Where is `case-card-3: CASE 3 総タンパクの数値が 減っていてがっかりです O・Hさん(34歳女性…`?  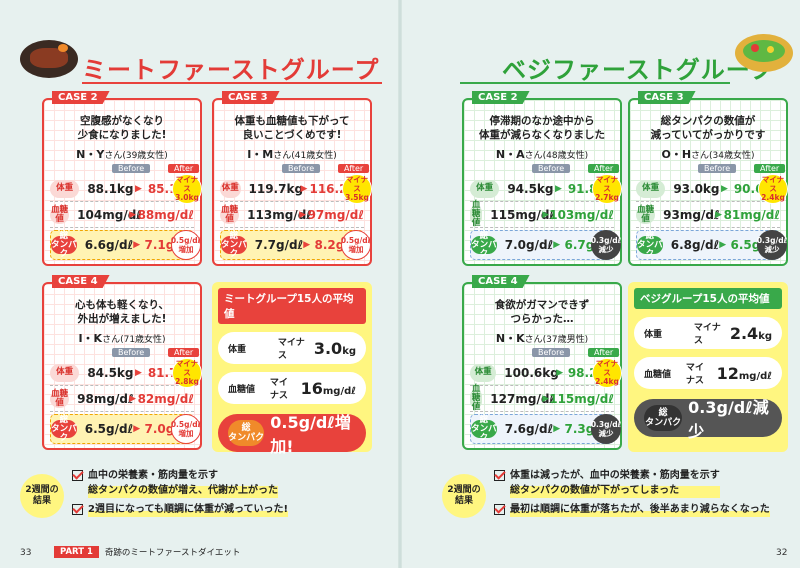 case-card-3: CASE 3 総タンパクの数値が 減っていてがっかりです O・Hさん(34歳女性… is located at coordinates (708, 178).